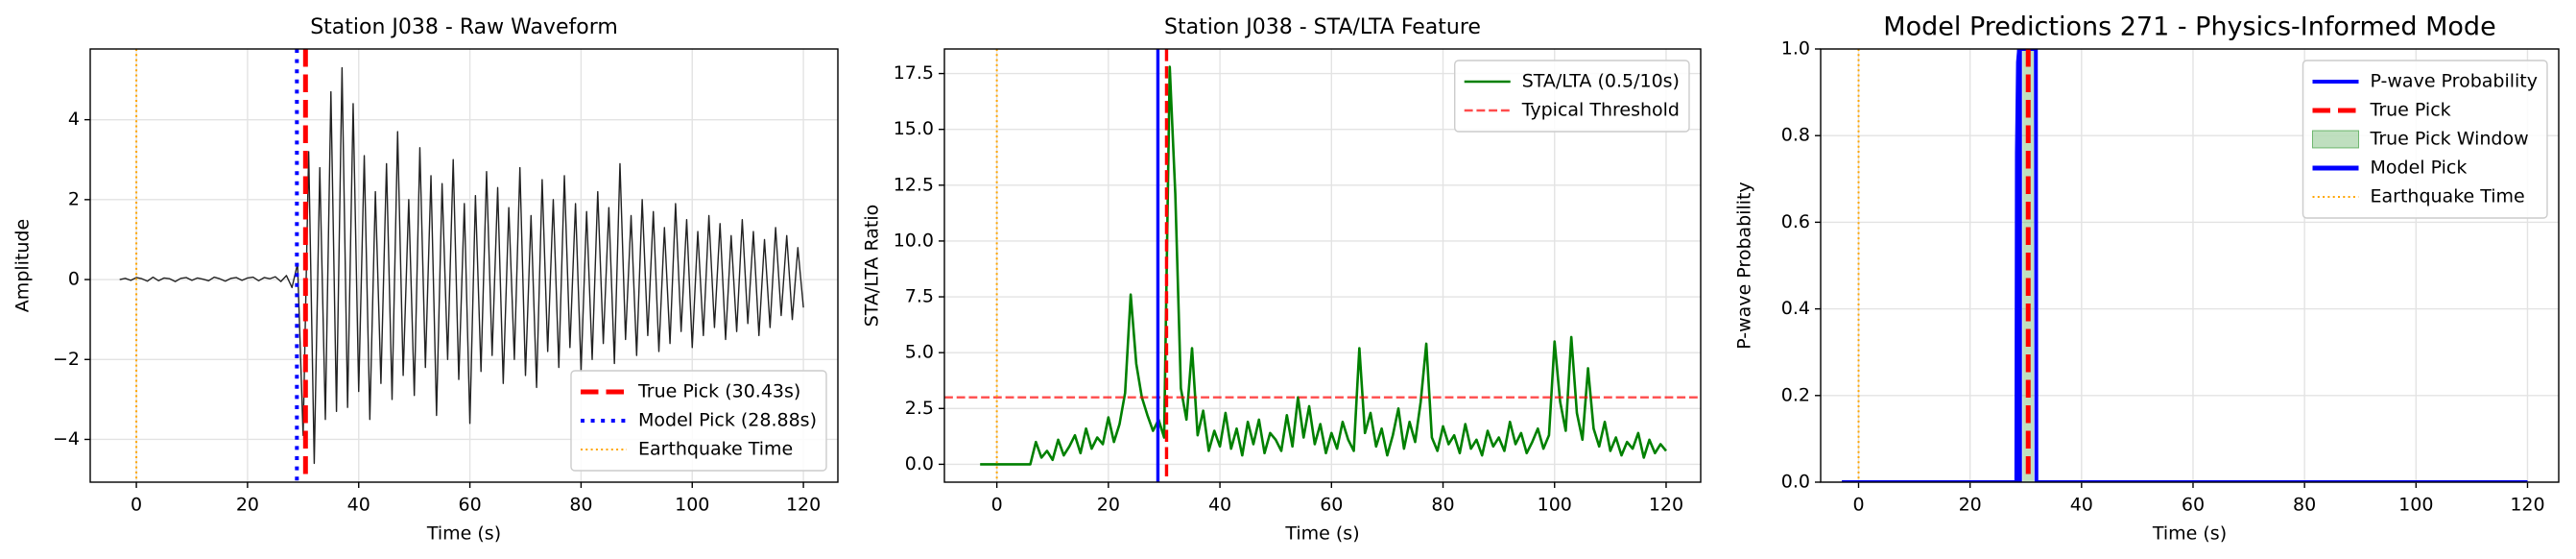  I want to click on y-tick-label: 2.5, so click(919, 408).